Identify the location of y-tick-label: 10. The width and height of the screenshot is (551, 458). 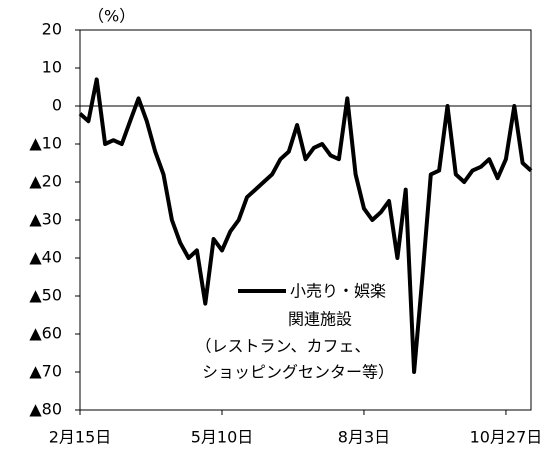
(52, 67).